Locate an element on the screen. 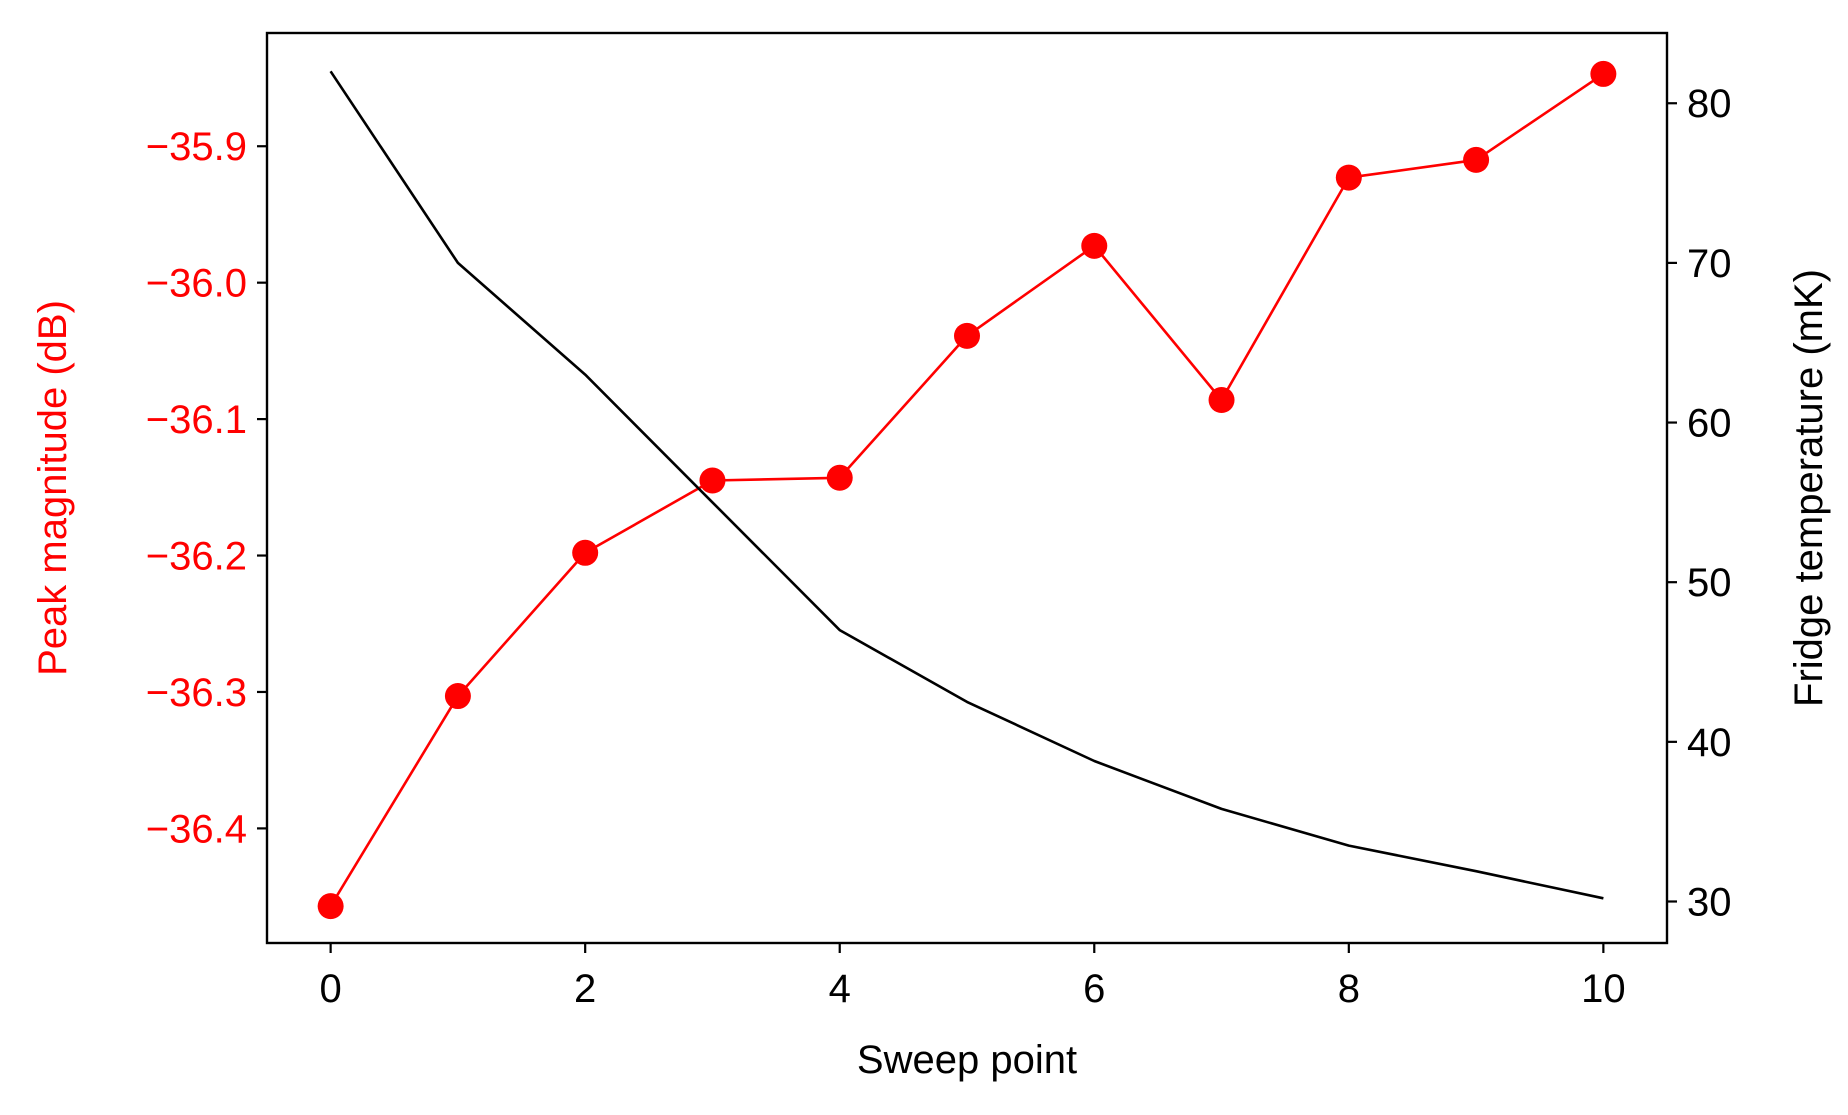  right-y-axis-title: Fridge temperature (mK) is located at coordinates (1809, 488).